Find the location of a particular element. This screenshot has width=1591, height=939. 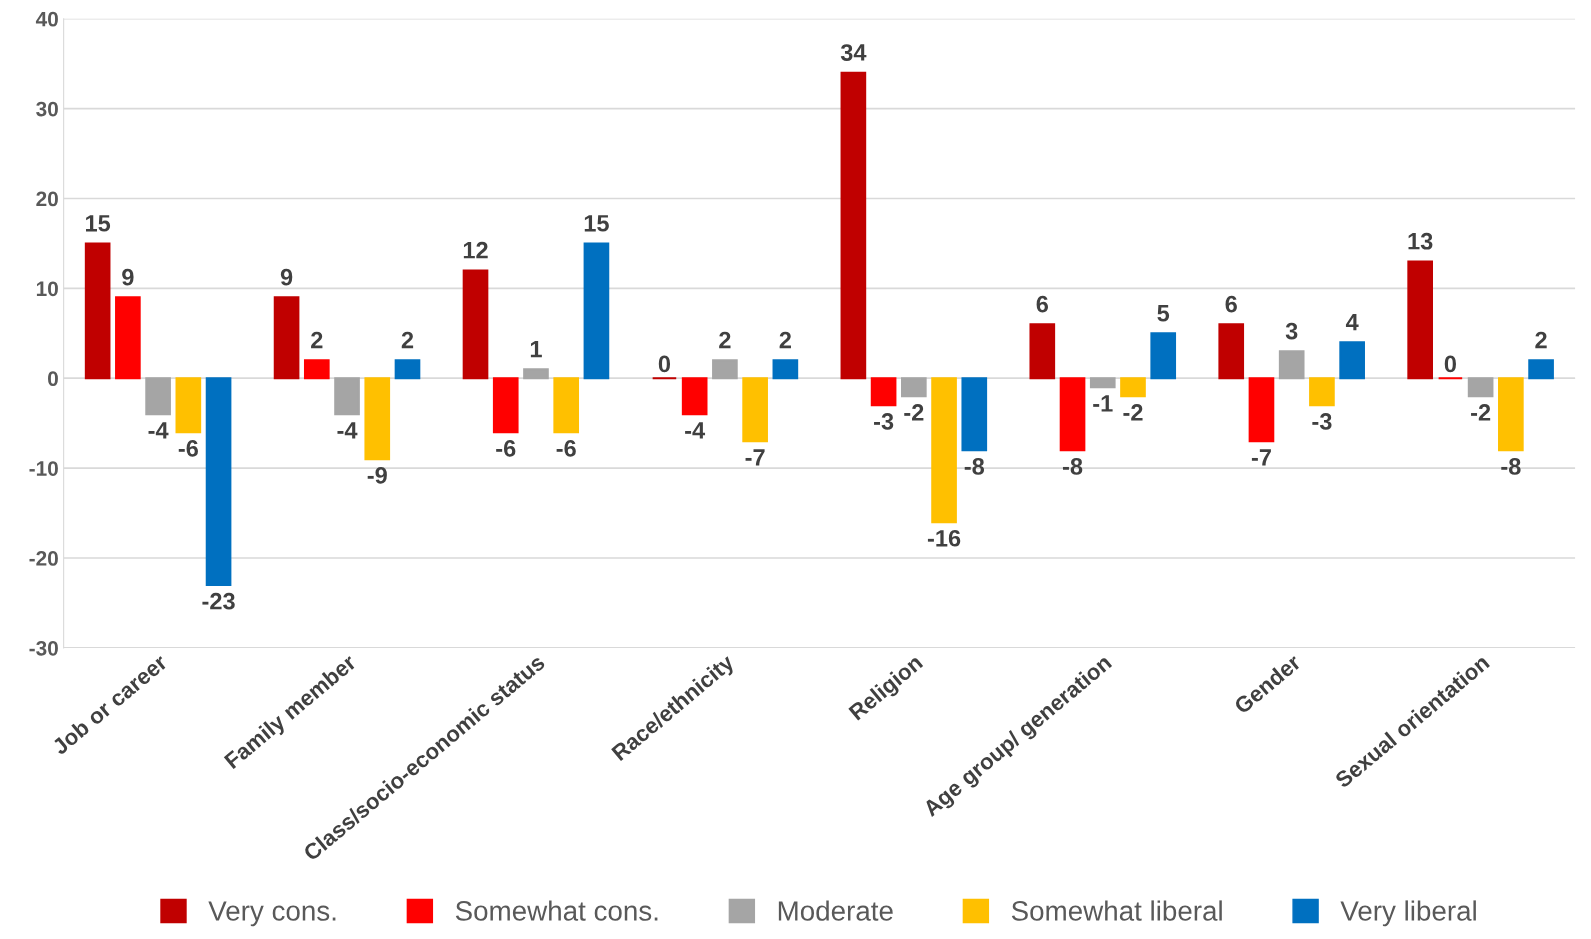

y-tick-label: -20 is located at coordinates (43, 558).